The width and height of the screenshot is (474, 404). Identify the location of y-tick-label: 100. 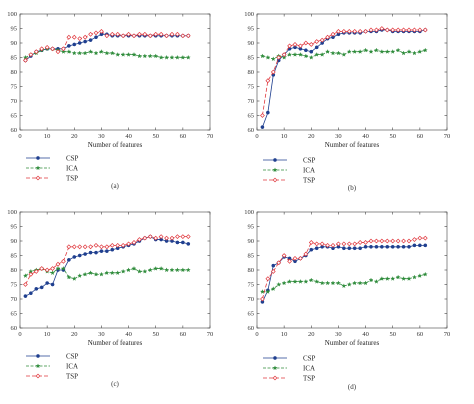
(12, 212).